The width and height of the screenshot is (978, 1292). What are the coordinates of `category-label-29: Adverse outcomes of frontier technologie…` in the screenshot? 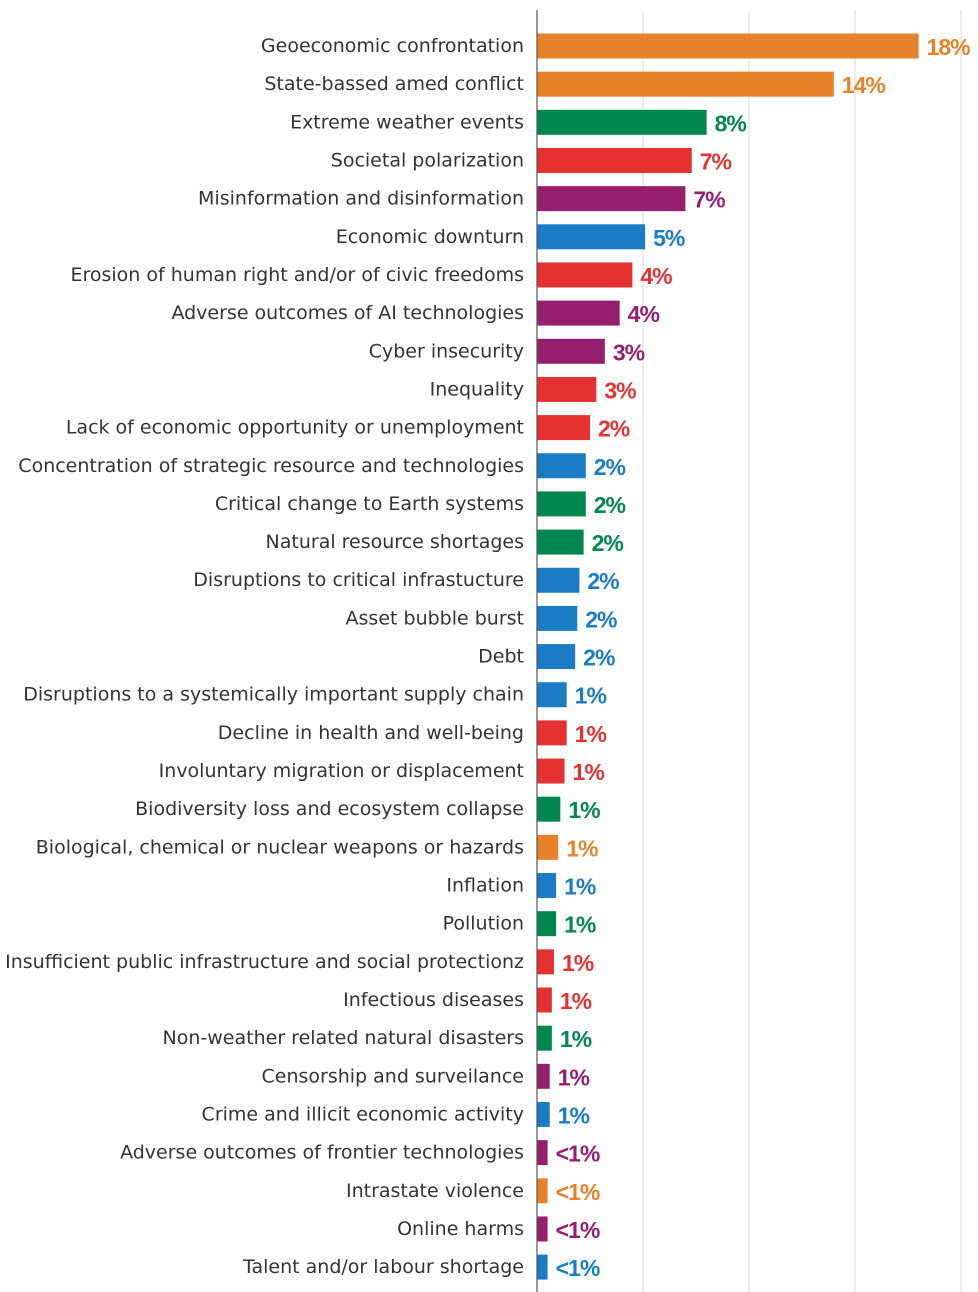 It's located at (322, 1153).